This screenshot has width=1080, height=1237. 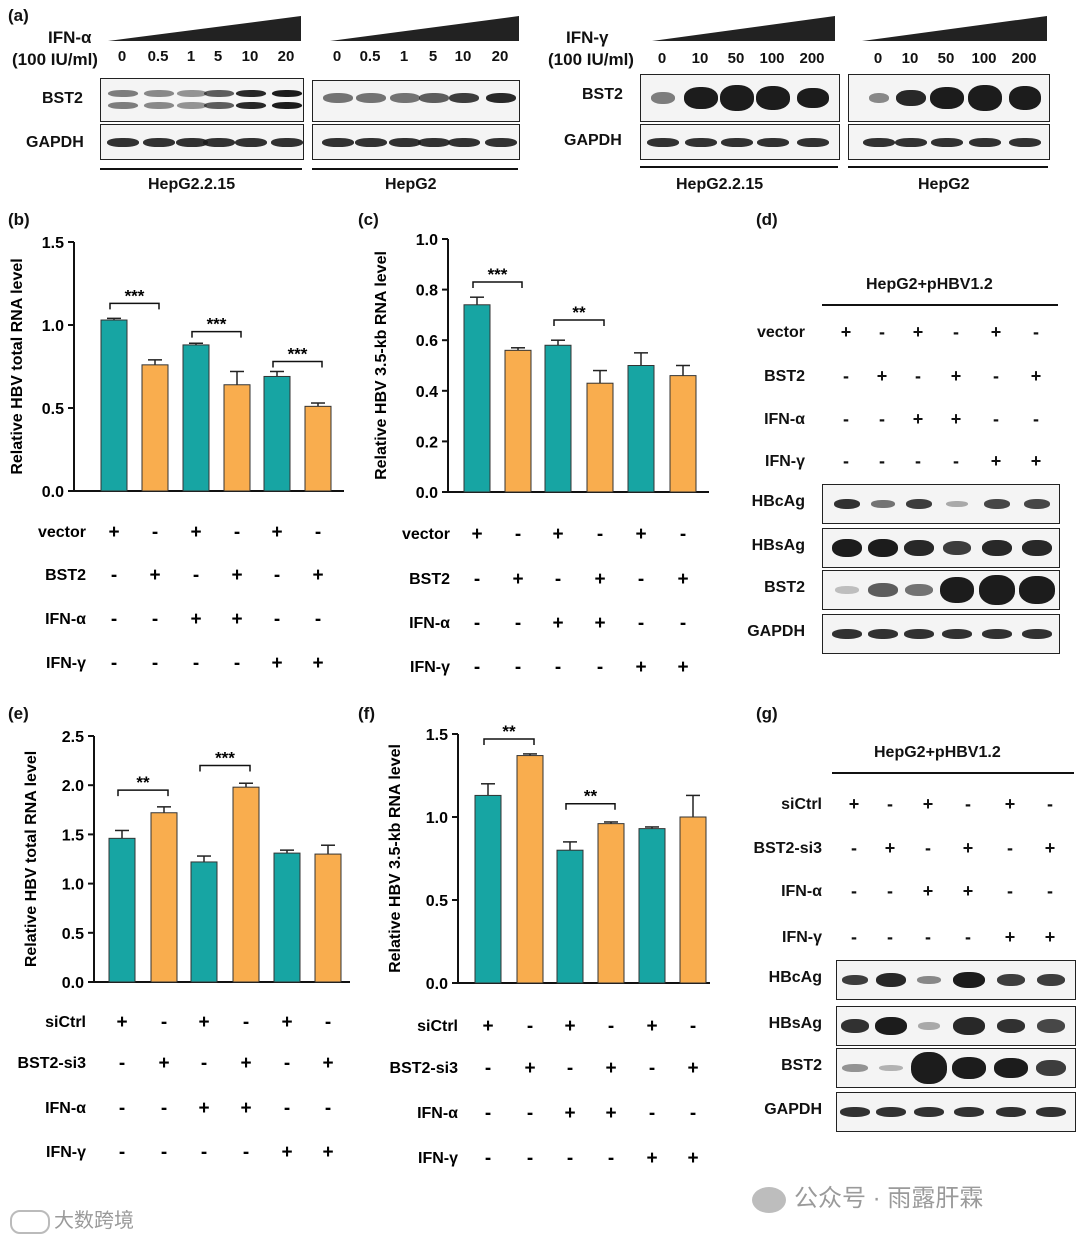 I want to click on panel-a-label: (a), so click(x=18, y=15).